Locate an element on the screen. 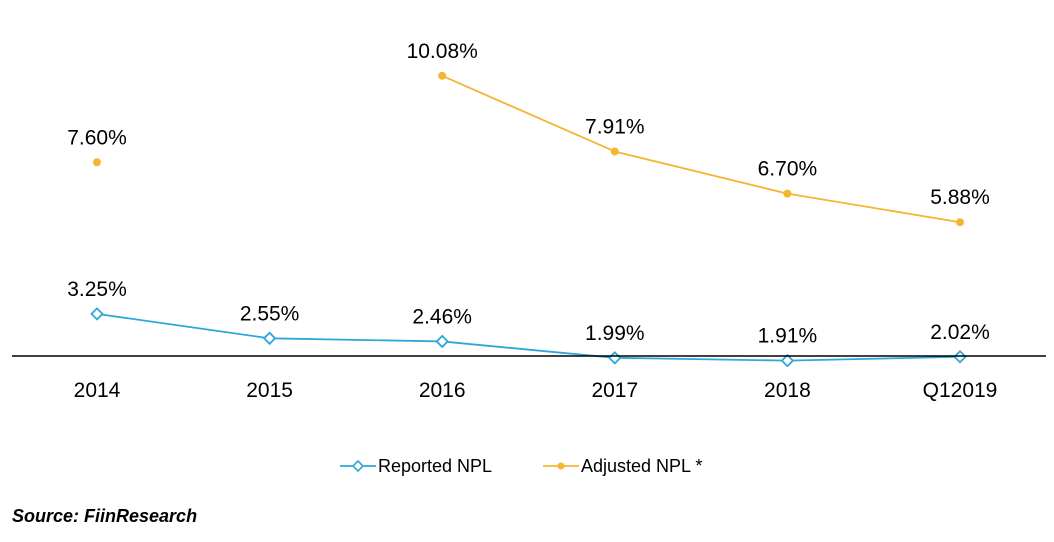  legend-item-adjusted-npl: Adjusted NPL * is located at coordinates (622, 466).